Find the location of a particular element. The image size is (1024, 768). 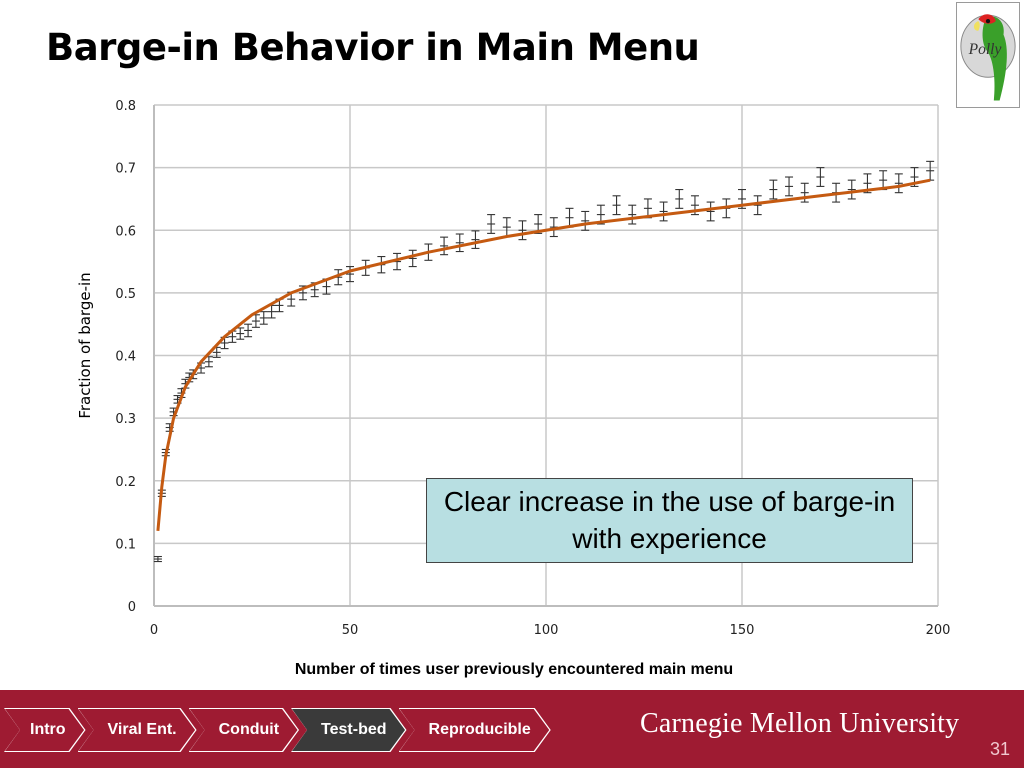

nav-tab-label: Conduit is located at coordinates (249, 729).